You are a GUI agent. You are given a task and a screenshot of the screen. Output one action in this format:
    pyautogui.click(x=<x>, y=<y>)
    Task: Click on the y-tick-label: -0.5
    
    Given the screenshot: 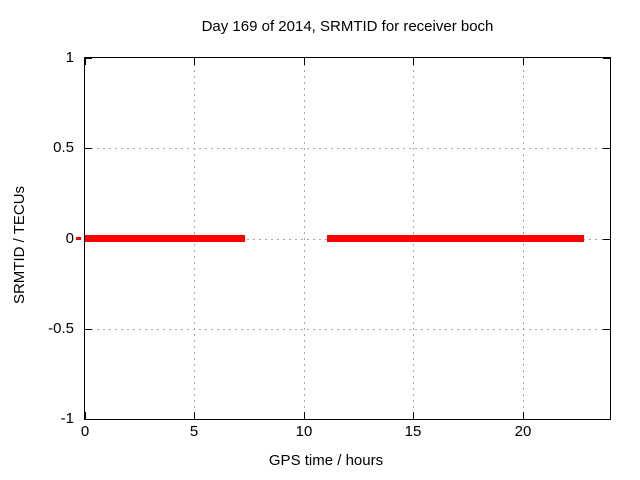 What is the action you would take?
    pyautogui.click(x=61, y=328)
    